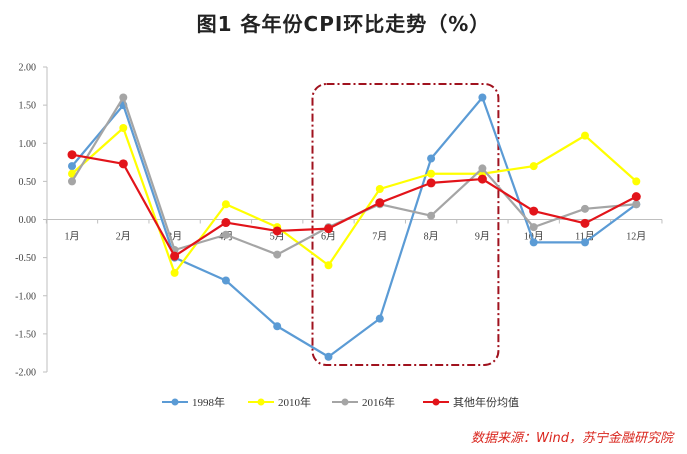 This screenshot has width=687, height=454. I want to click on legend-label: 其他年份均值, so click(486, 402).